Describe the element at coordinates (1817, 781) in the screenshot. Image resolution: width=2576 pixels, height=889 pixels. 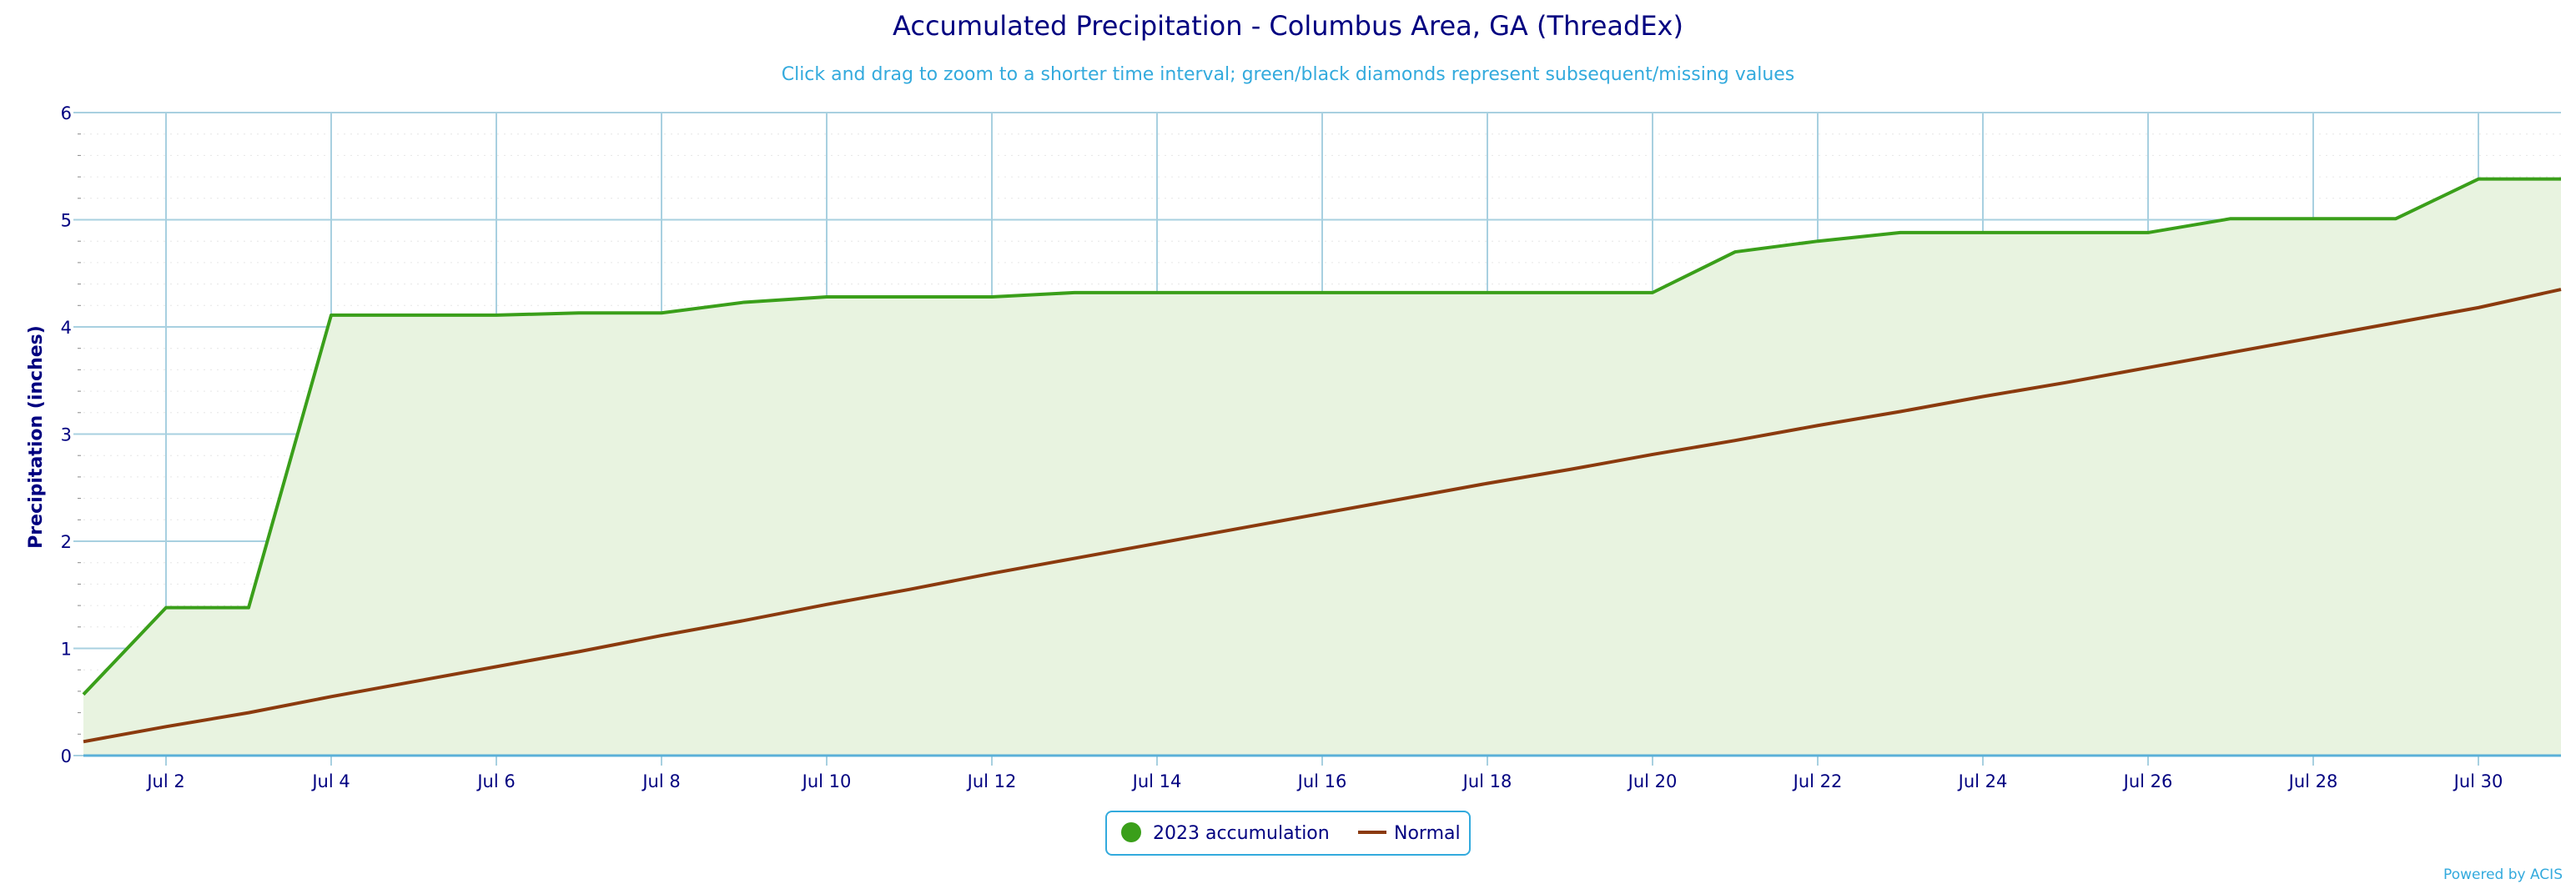
I see `x-tick-label: Jul 22` at that location.